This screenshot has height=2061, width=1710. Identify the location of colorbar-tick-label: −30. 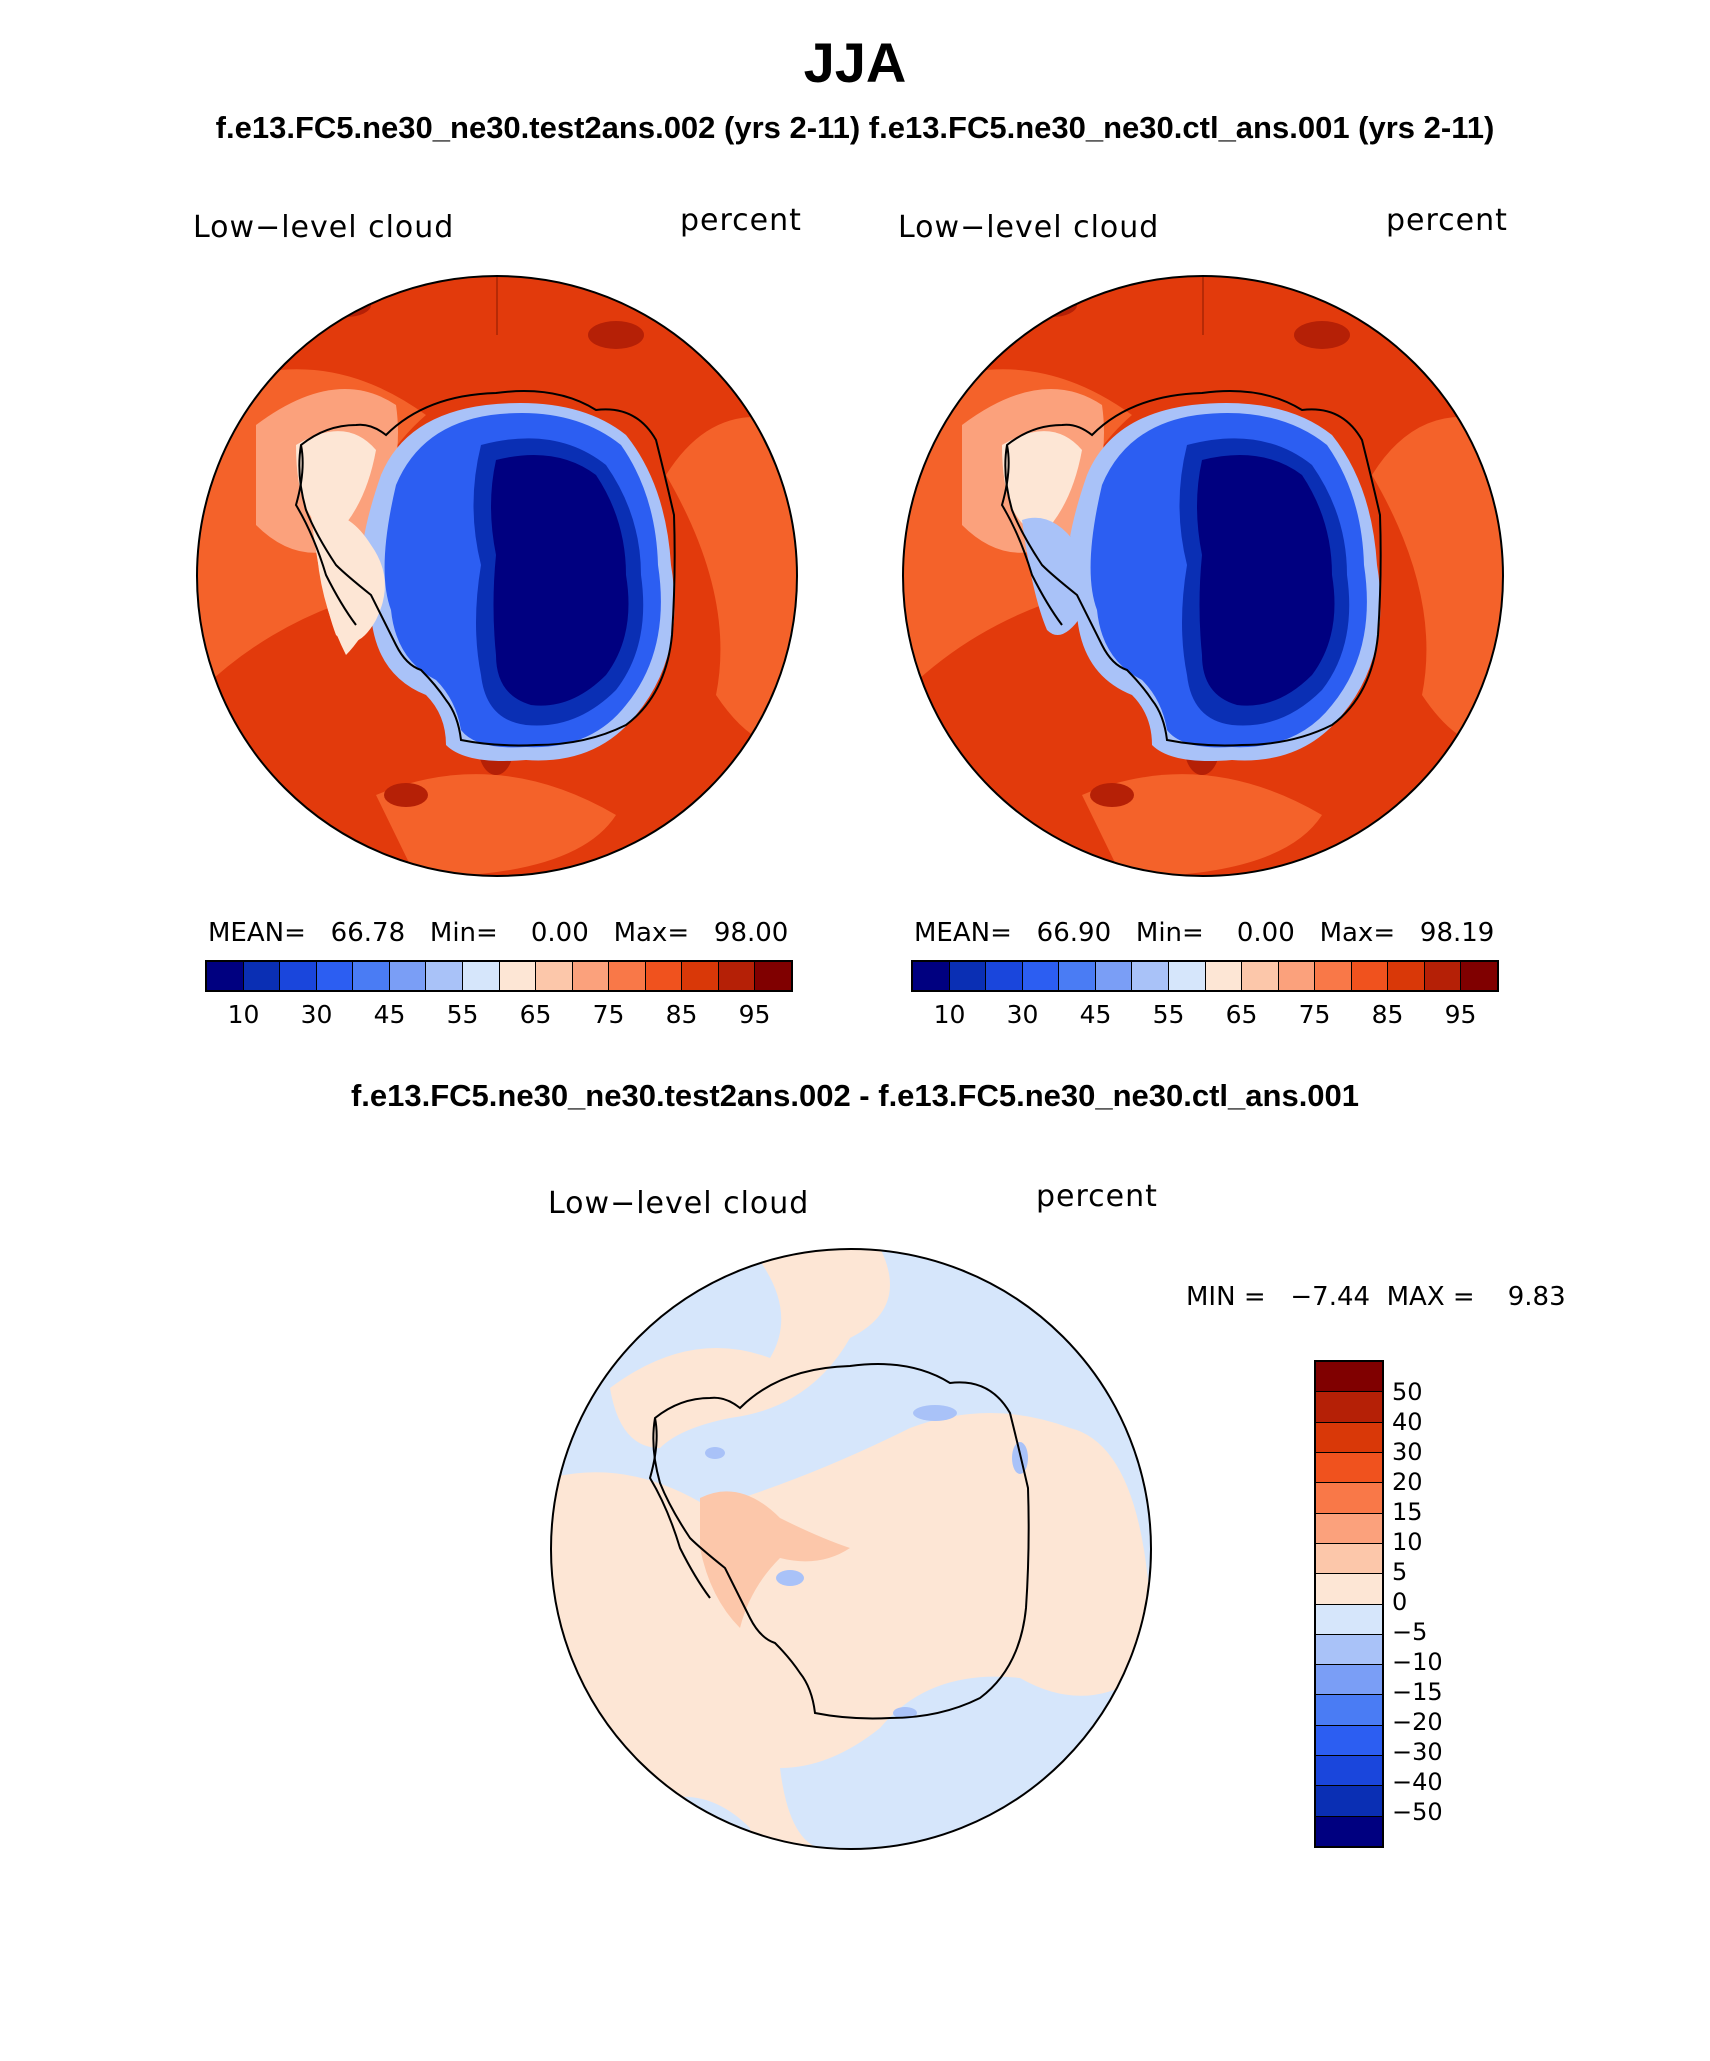
(1417, 1752).